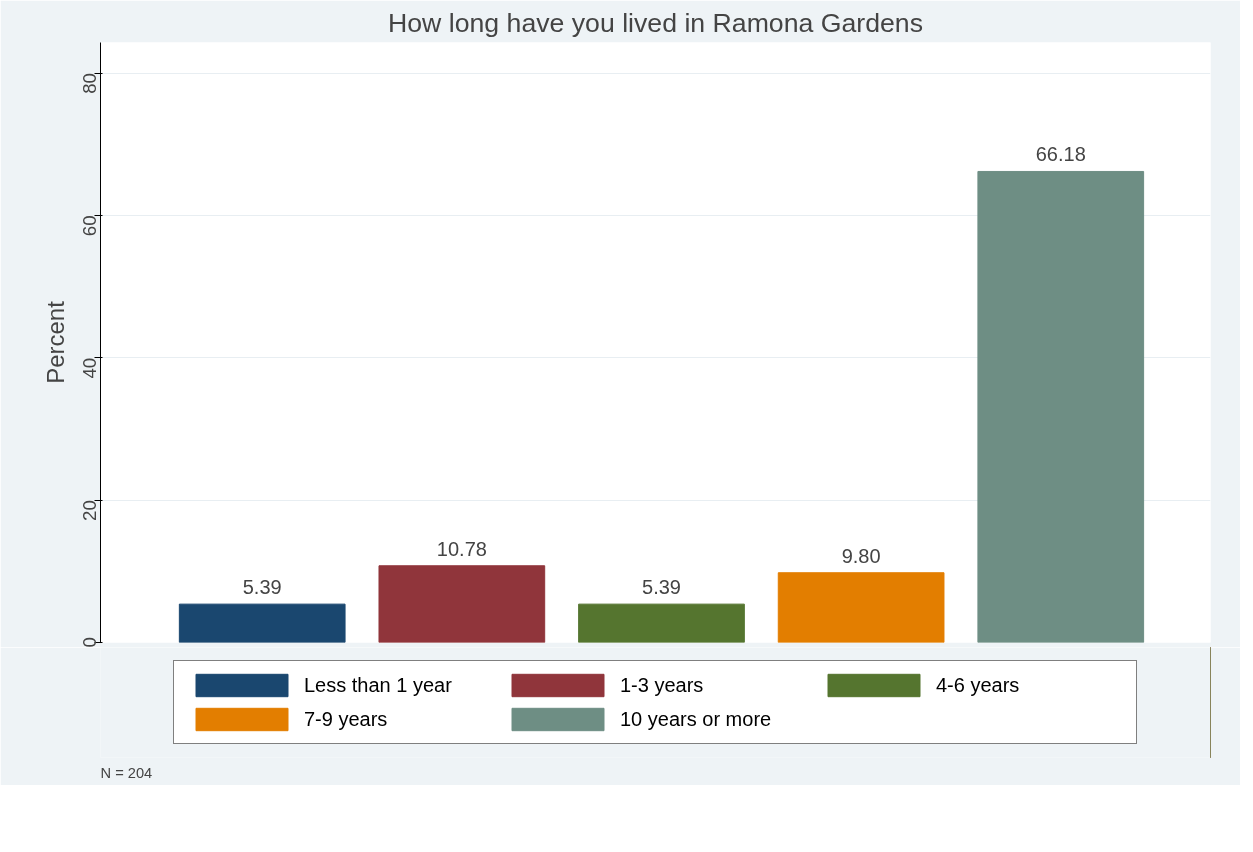 The height and width of the screenshot is (852, 1253). I want to click on legend-label: Less than 1 year, so click(378, 685).